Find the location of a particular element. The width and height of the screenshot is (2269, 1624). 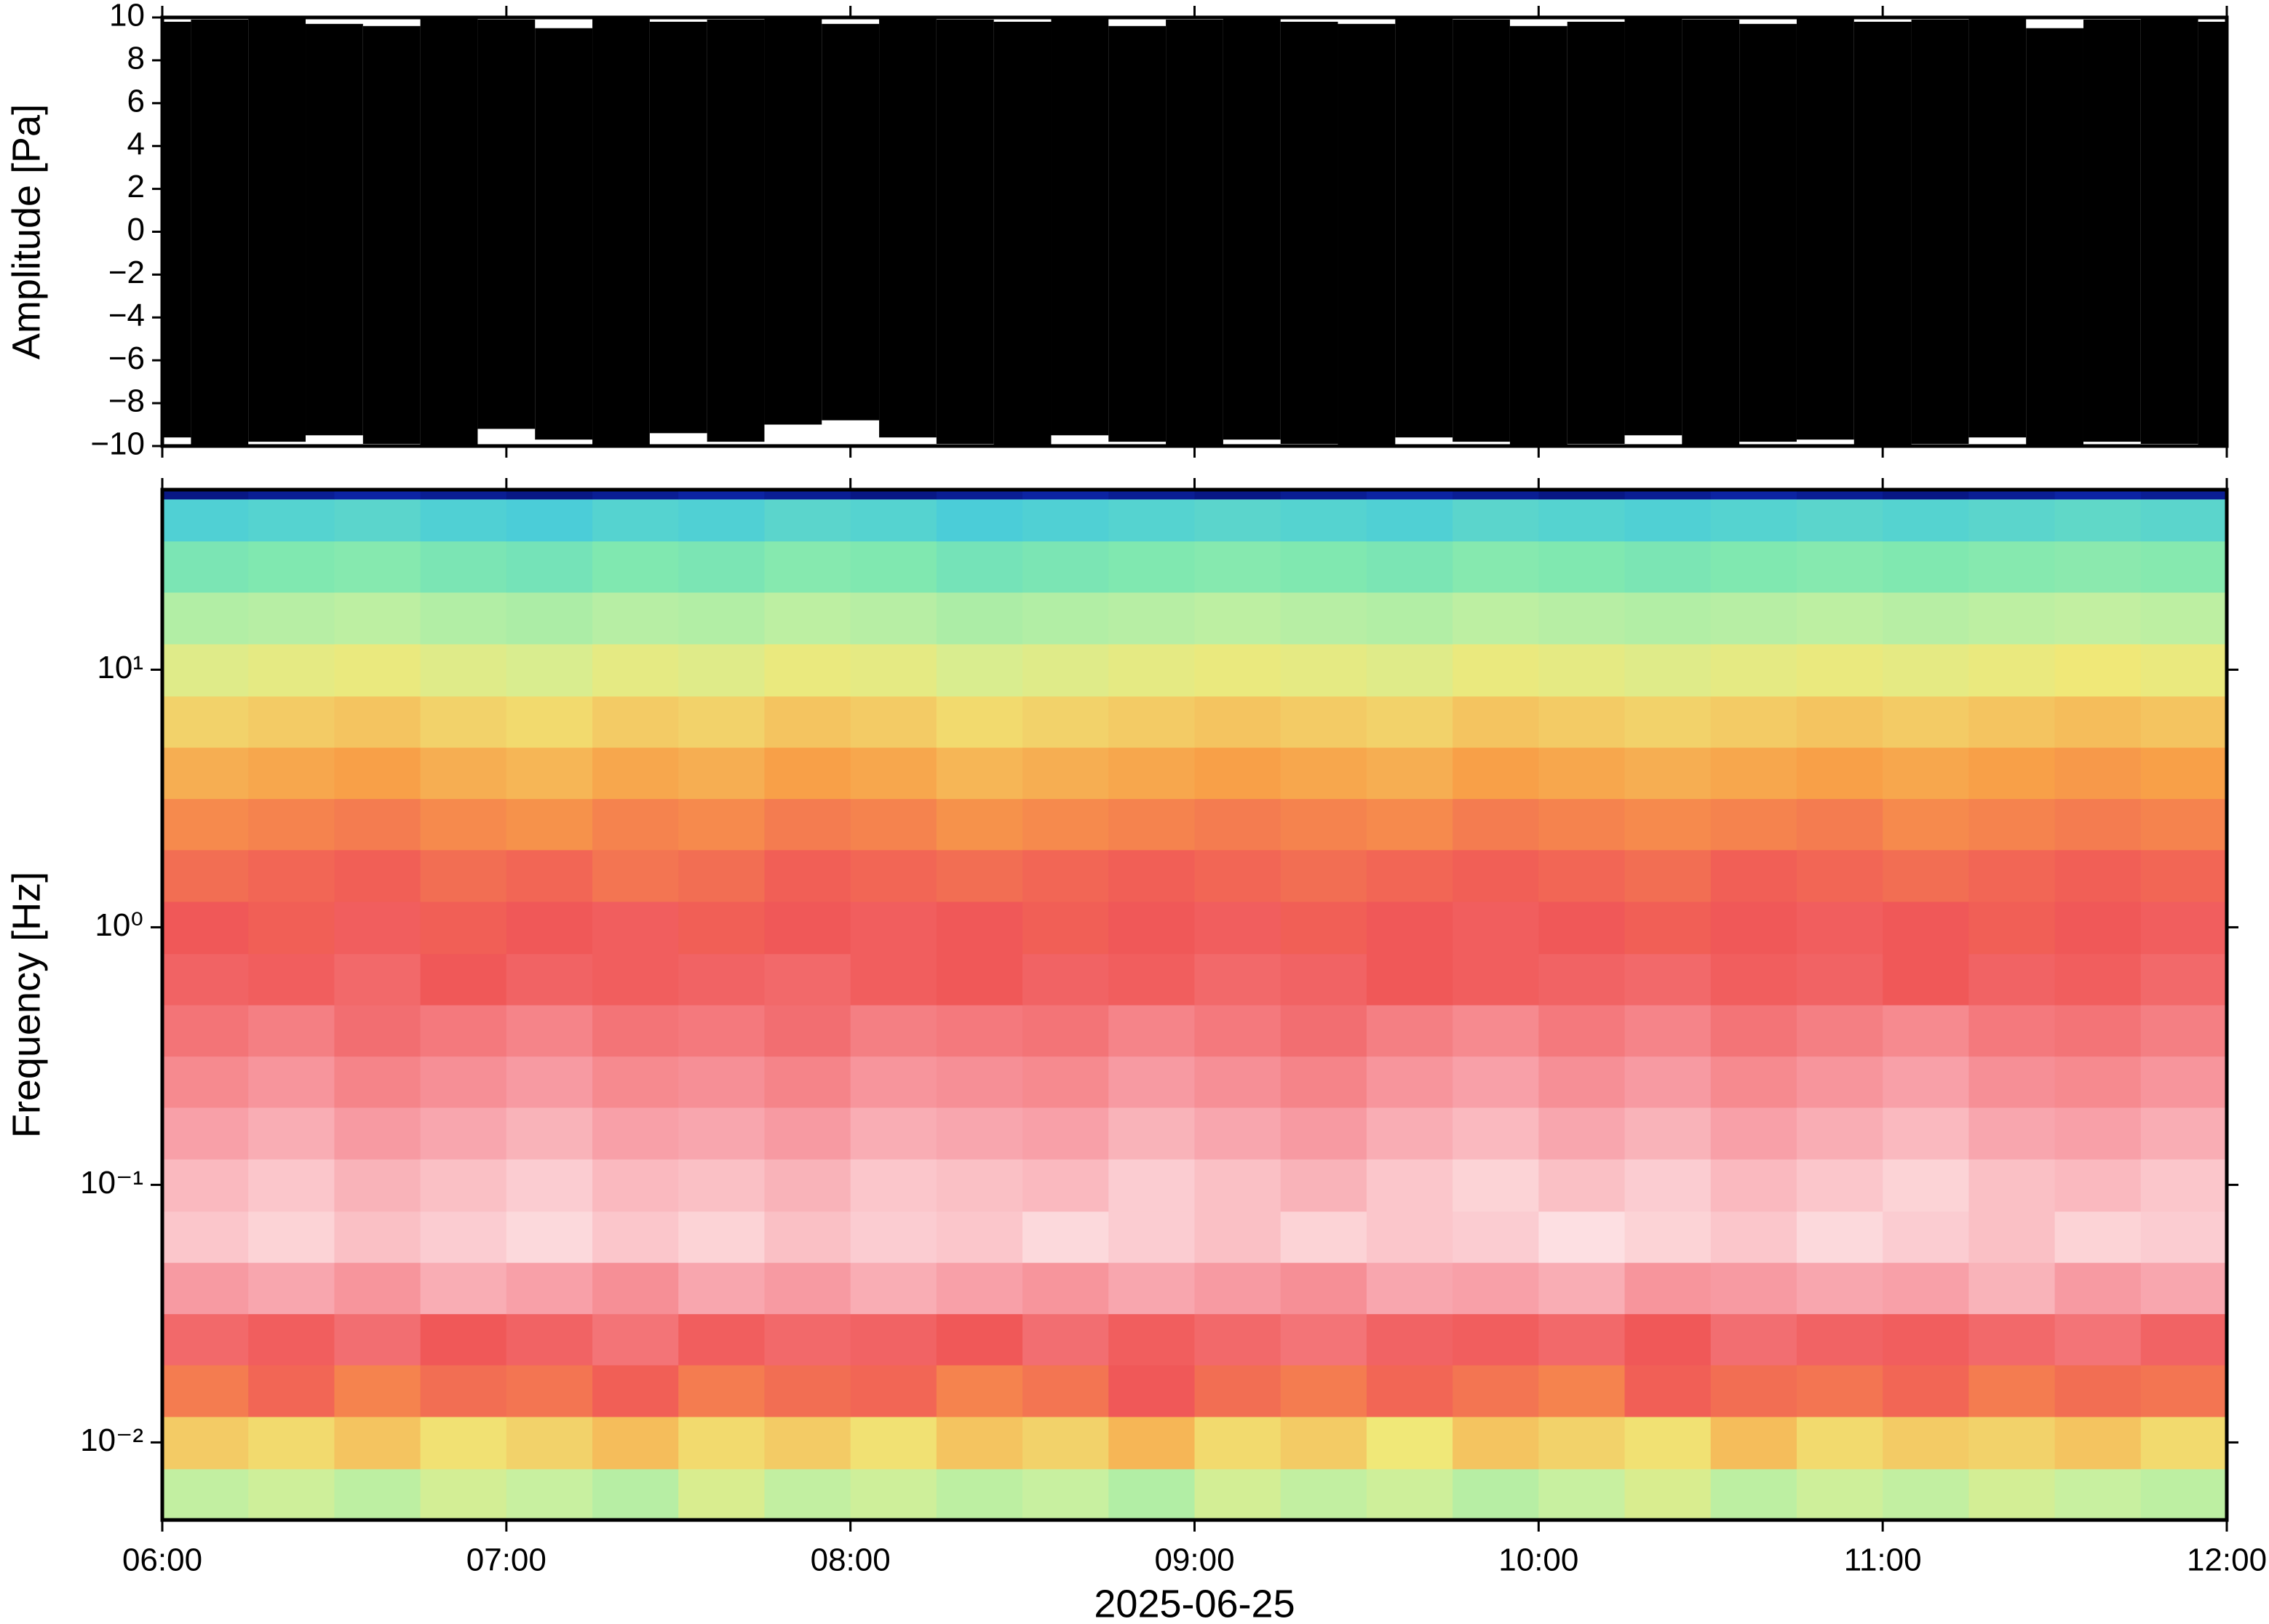

y-tick-label: 10 is located at coordinates (127, 16).